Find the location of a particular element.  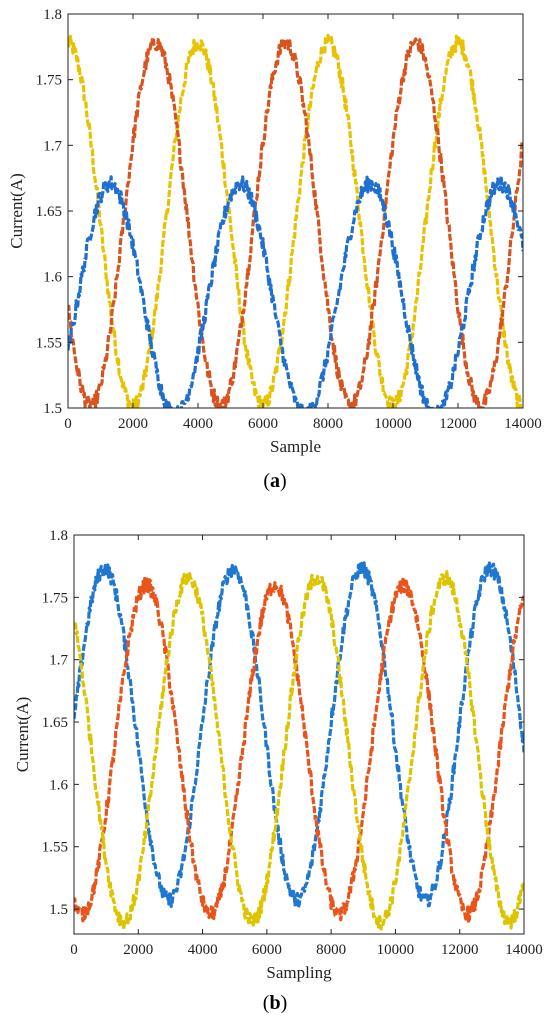

caption-b-letter: b is located at coordinates (275, 1003).